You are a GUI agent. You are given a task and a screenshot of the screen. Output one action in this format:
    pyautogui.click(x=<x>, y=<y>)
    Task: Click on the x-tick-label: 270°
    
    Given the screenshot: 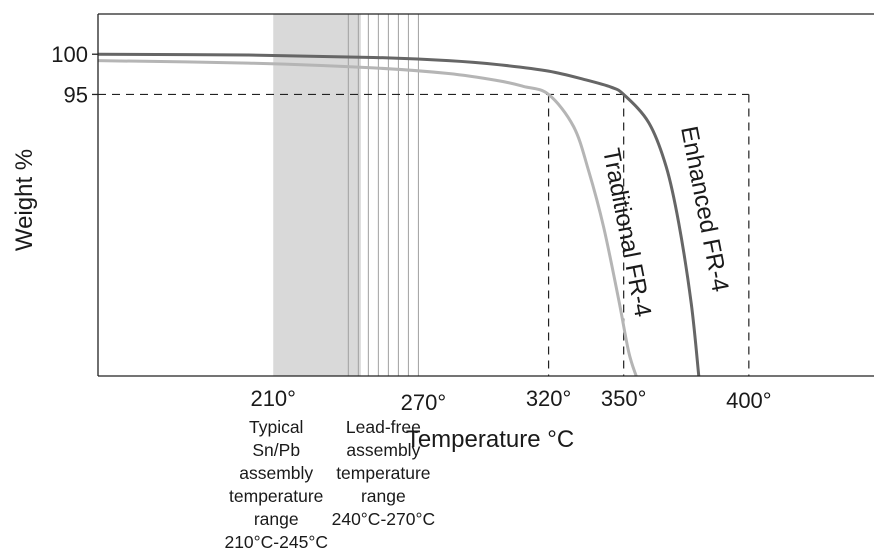 What is the action you would take?
    pyautogui.click(x=424, y=402)
    